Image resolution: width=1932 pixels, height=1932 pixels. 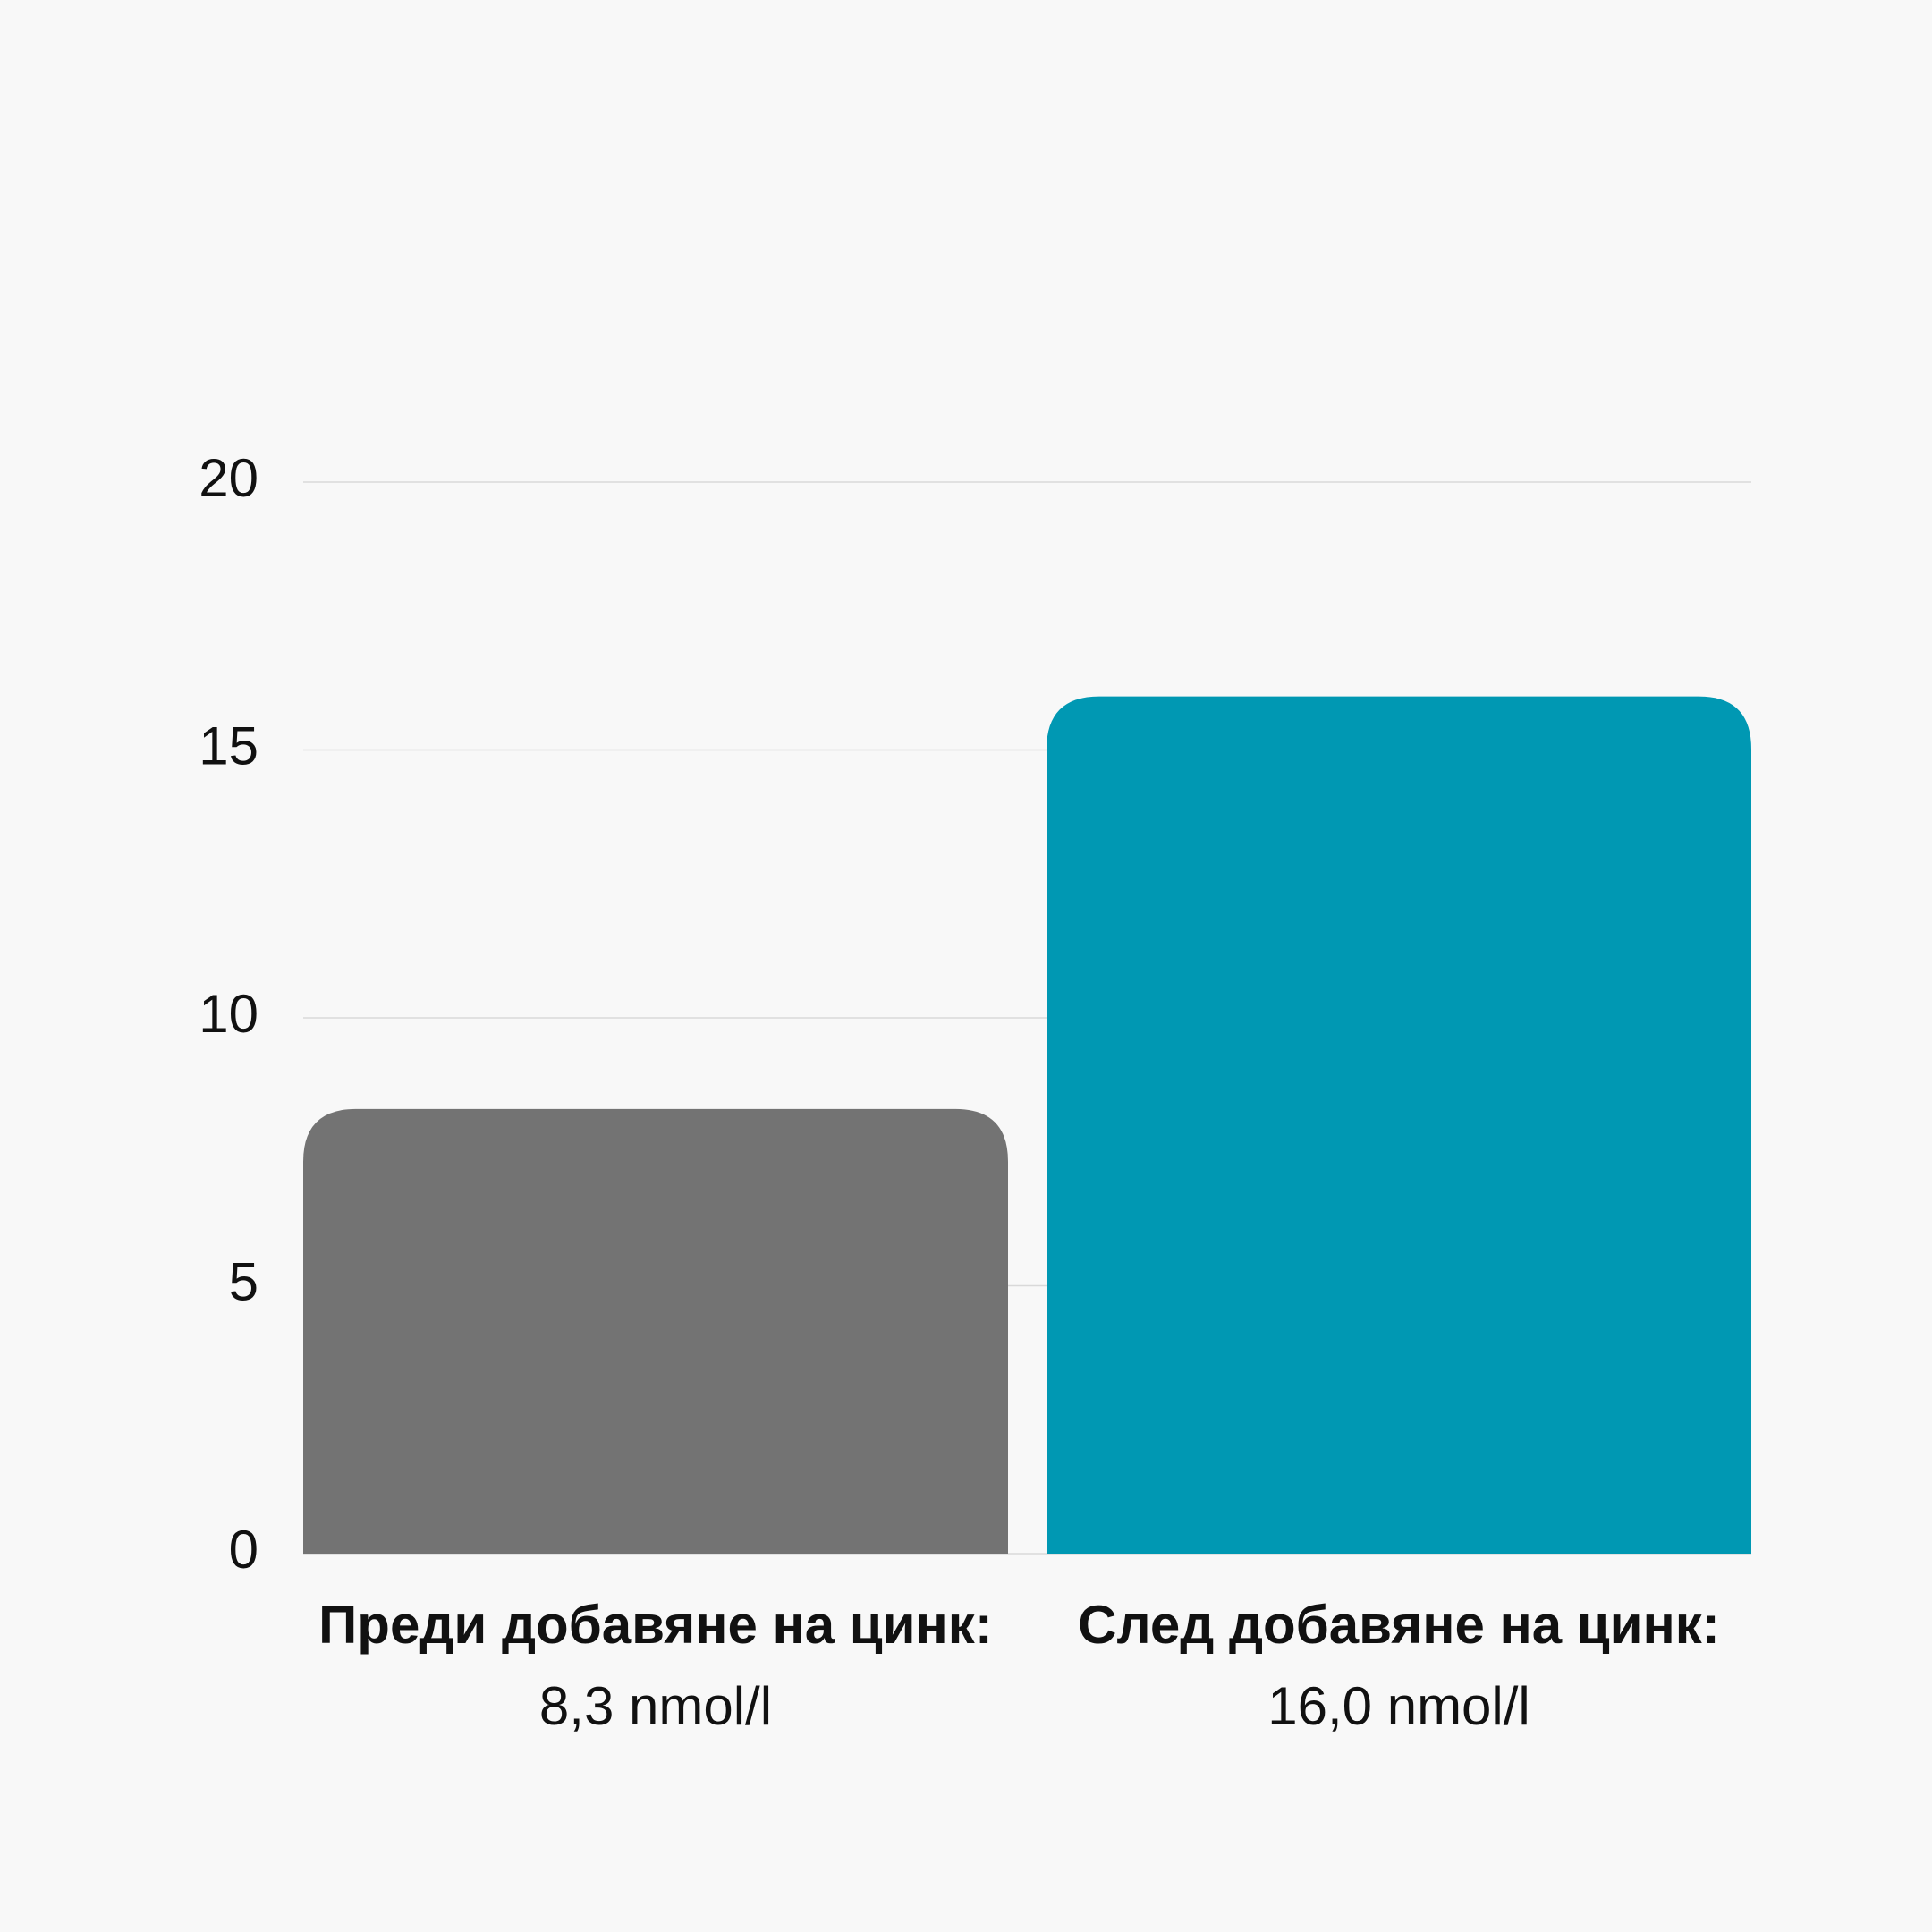 What do you see at coordinates (228, 478) in the screenshot?
I see `y-tick-label: 20` at bounding box center [228, 478].